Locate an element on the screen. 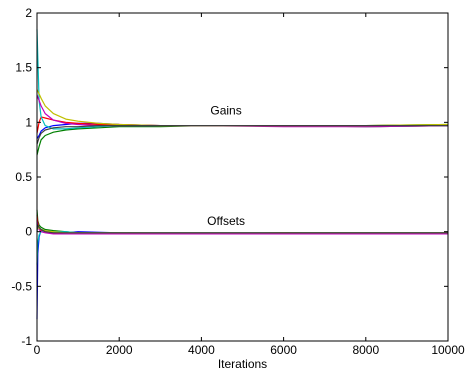  x-tick-label: 0 is located at coordinates (37, 350).